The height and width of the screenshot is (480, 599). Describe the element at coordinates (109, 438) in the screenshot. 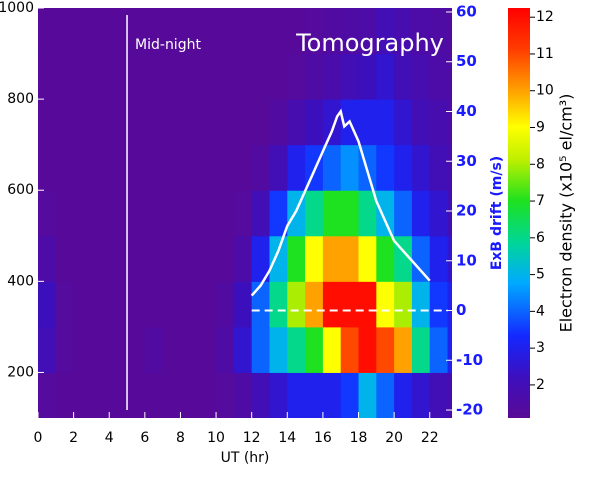

I see `x-tick-label: 4` at that location.